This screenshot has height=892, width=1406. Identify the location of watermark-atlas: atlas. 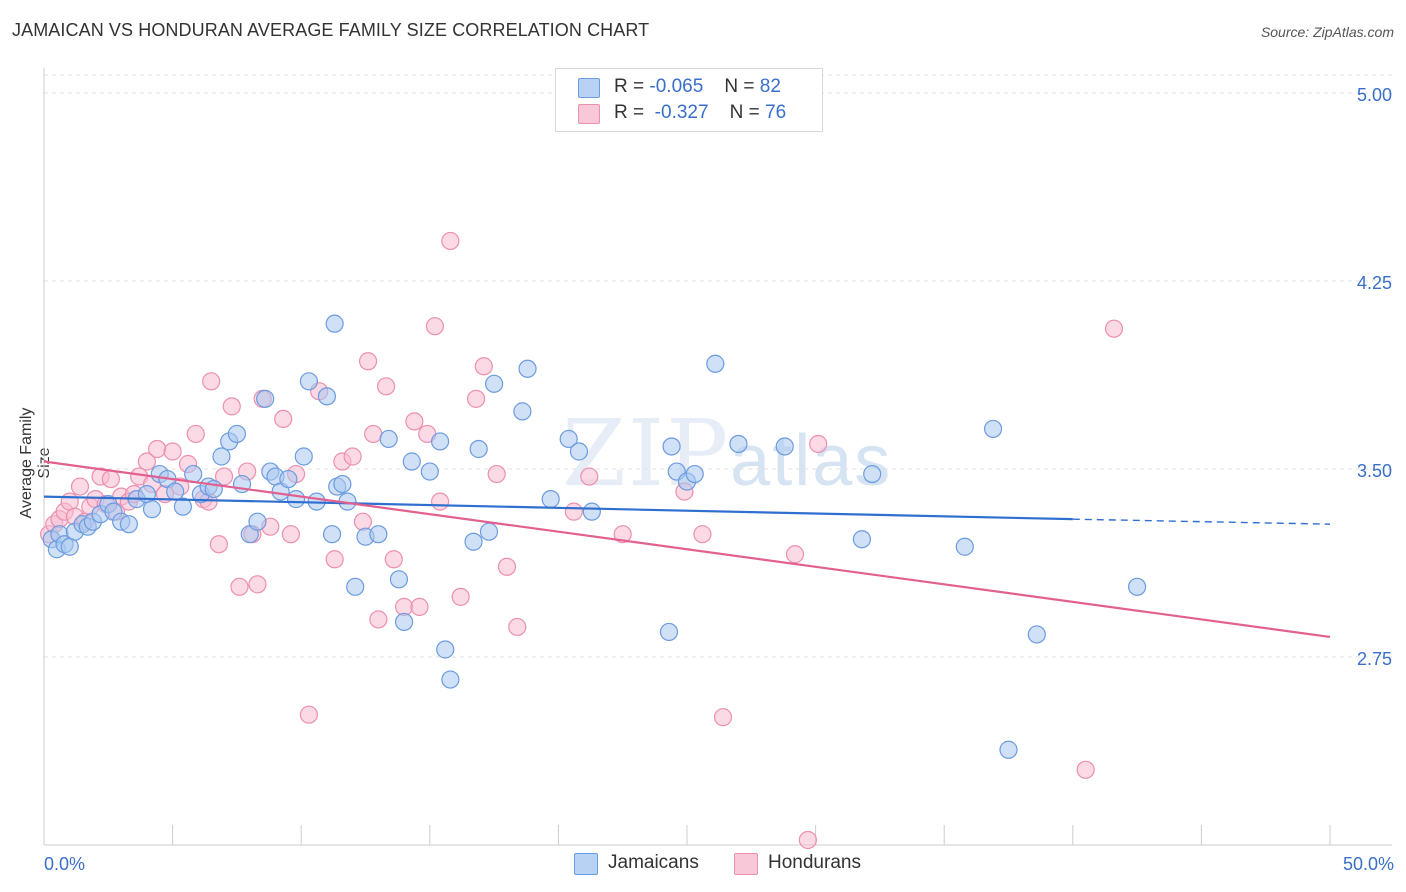
(811, 461).